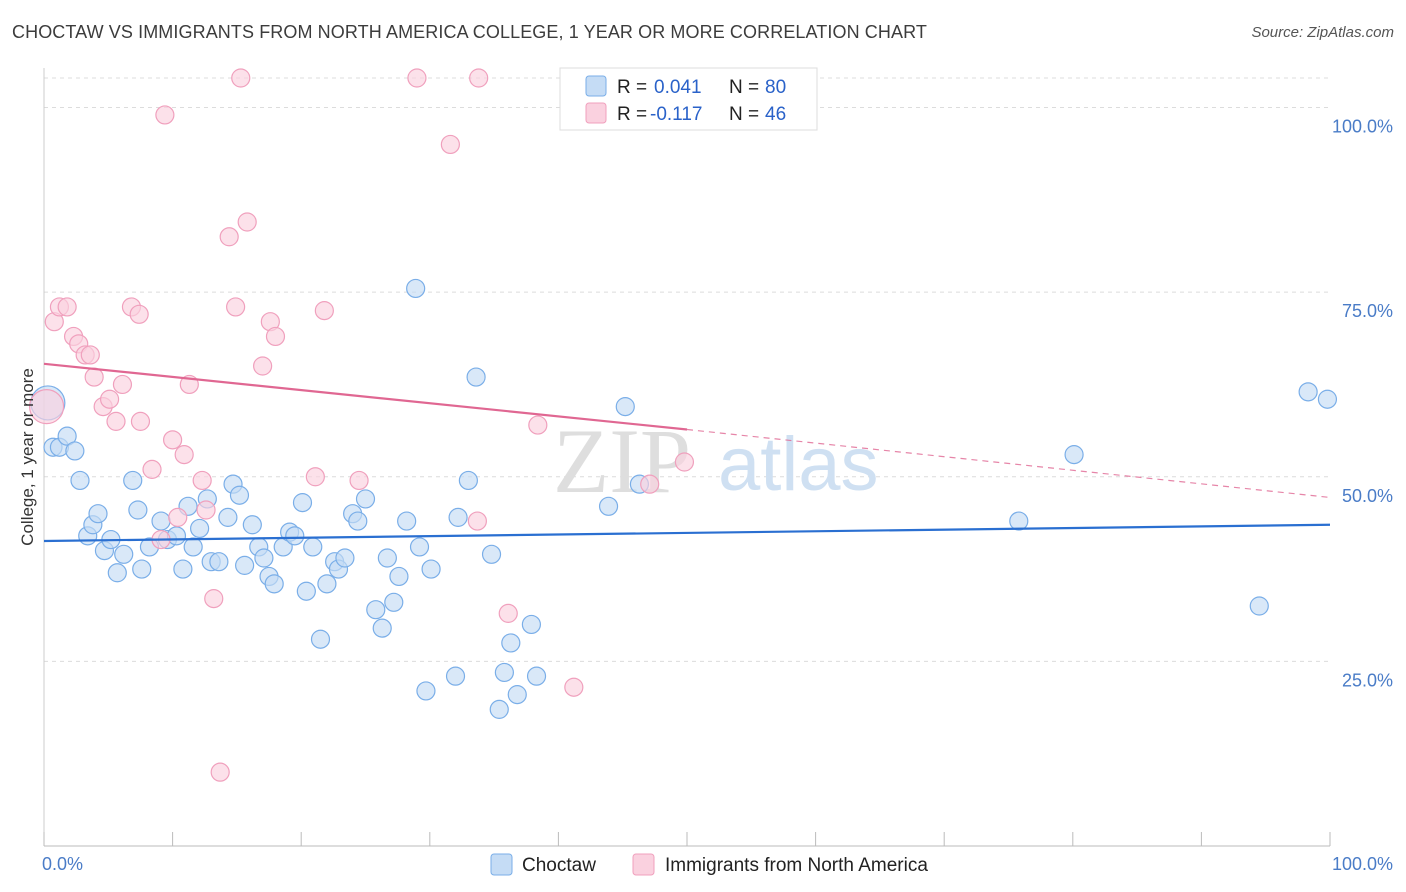 The image size is (1406, 892). I want to click on trend-line-choctaw, so click(687, 533).